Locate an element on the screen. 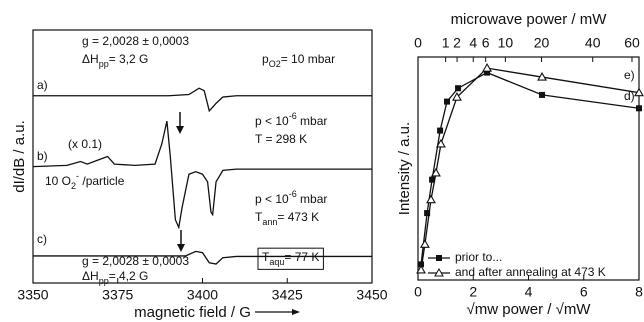 The width and height of the screenshot is (644, 322). x-tick-label: 0 is located at coordinates (418, 292).